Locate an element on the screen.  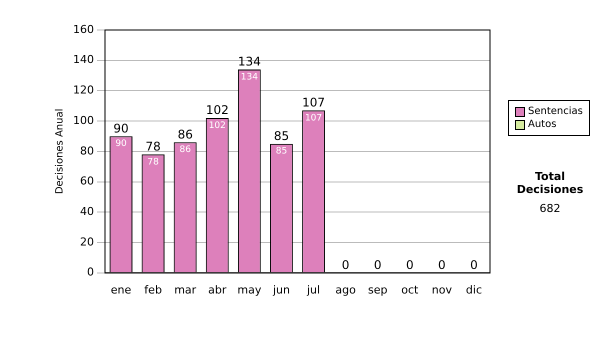
x-tick-label: feb is located at coordinates (153, 289).